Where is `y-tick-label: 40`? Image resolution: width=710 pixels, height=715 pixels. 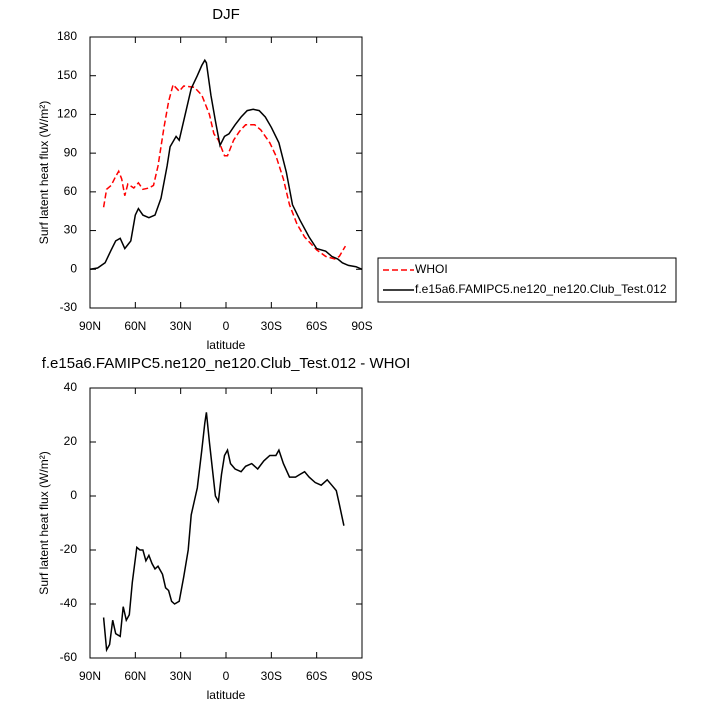
y-tick-label: 40 is located at coordinates (71, 387).